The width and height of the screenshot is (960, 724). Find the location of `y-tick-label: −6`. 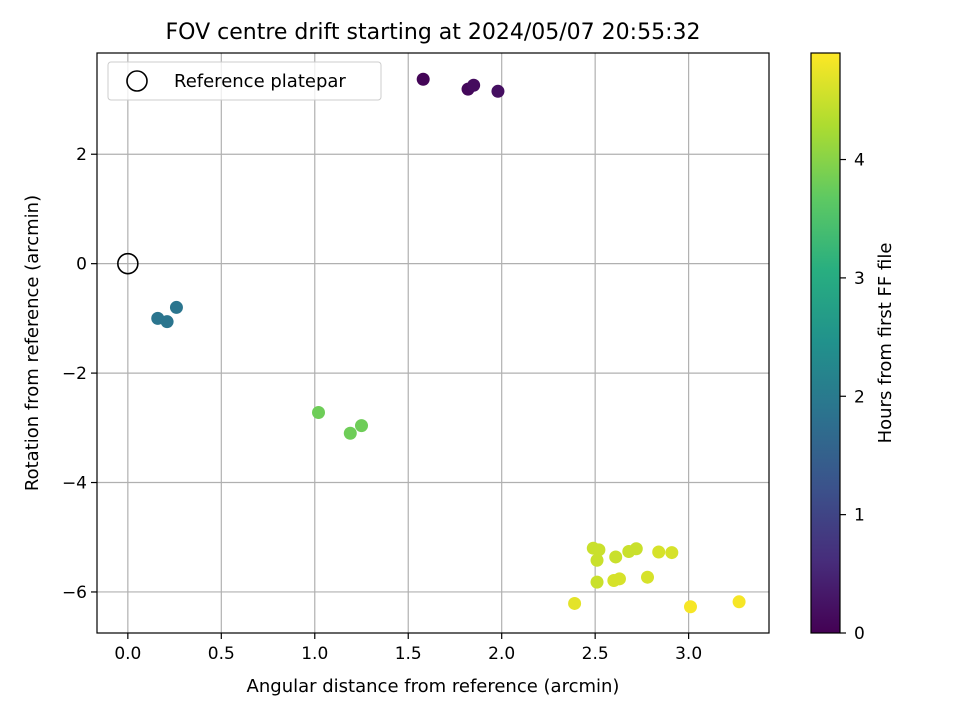

y-tick-label: −6 is located at coordinates (74, 593).